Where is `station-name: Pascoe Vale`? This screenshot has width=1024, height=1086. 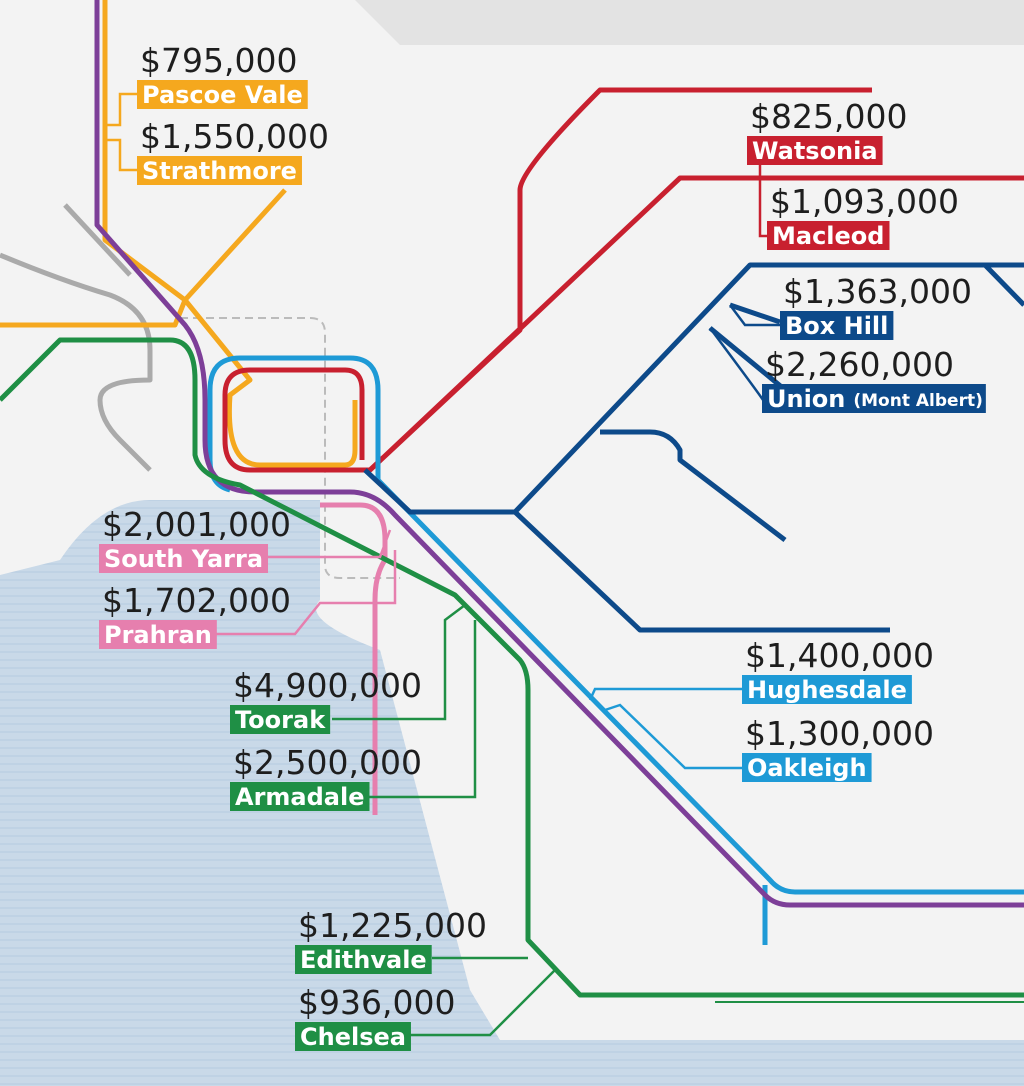
station-name: Pascoe Vale is located at coordinates (222, 95).